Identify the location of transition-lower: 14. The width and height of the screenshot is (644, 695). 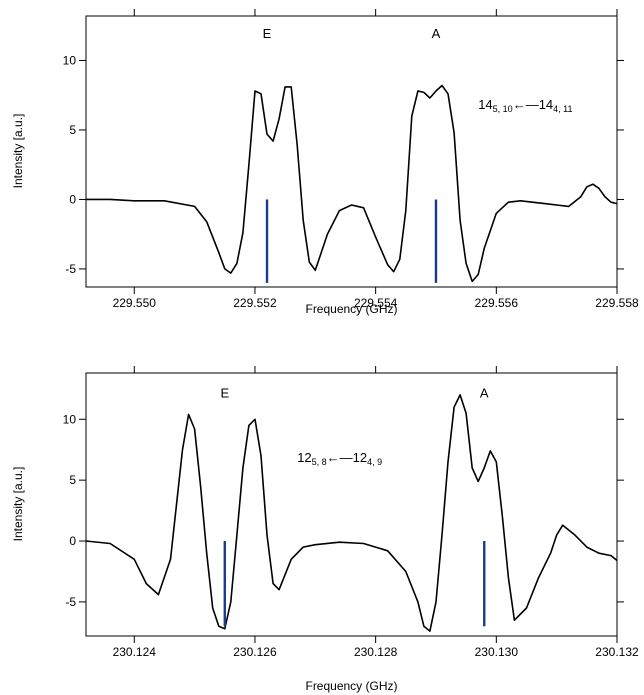
(546, 104).